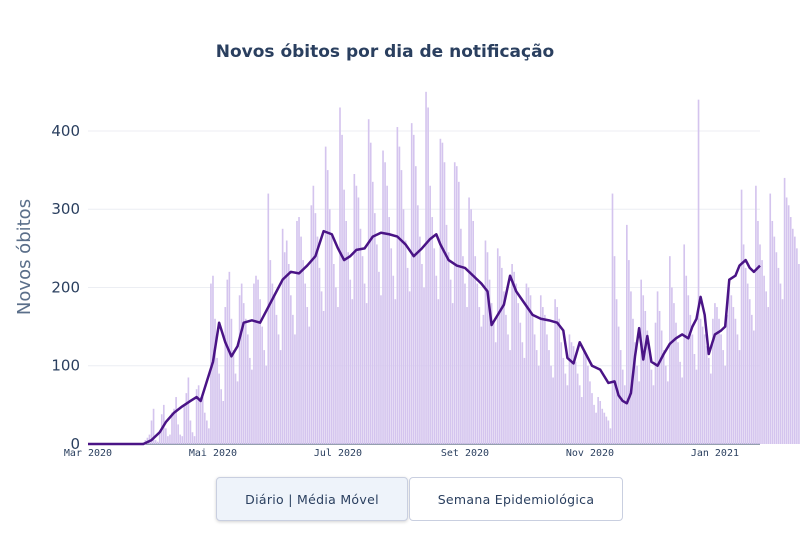 This screenshot has width=800, height=533. Describe the element at coordinates (516, 499) in the screenshot. I see `epidemiological-week-button: Semana Epidemiológica` at that location.